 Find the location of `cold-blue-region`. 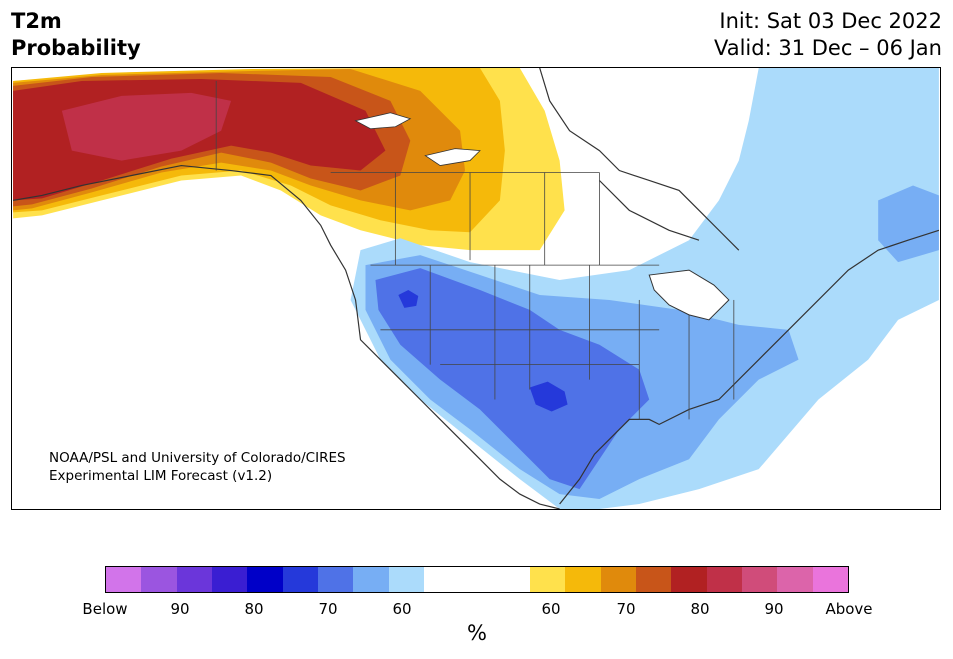

cold-blue-region is located at coordinates (512, 379).